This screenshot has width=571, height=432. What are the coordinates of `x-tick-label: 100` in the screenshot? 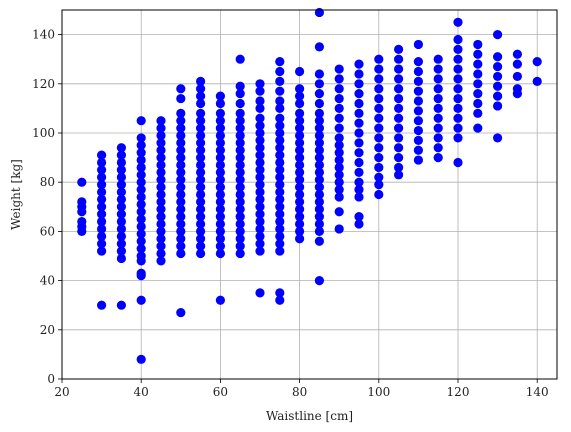 It's located at (378, 392).